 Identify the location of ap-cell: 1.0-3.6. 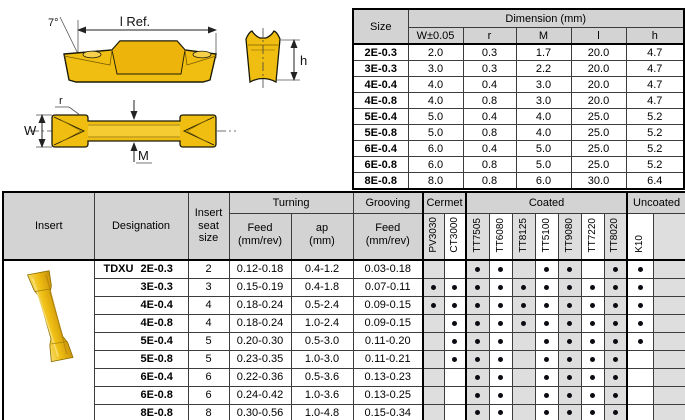
(322, 395).